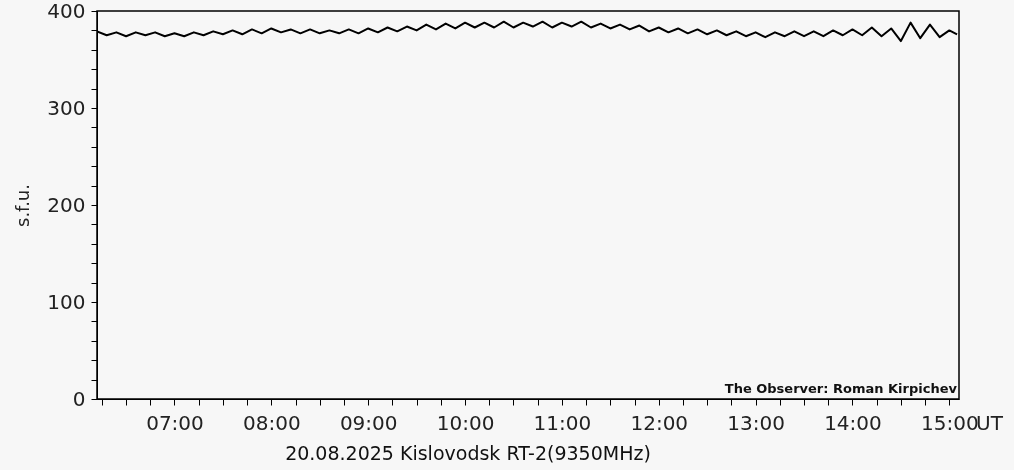 The height and width of the screenshot is (470, 1014). Describe the element at coordinates (756, 422) in the screenshot. I see `x-tick-label: 13:00` at that location.